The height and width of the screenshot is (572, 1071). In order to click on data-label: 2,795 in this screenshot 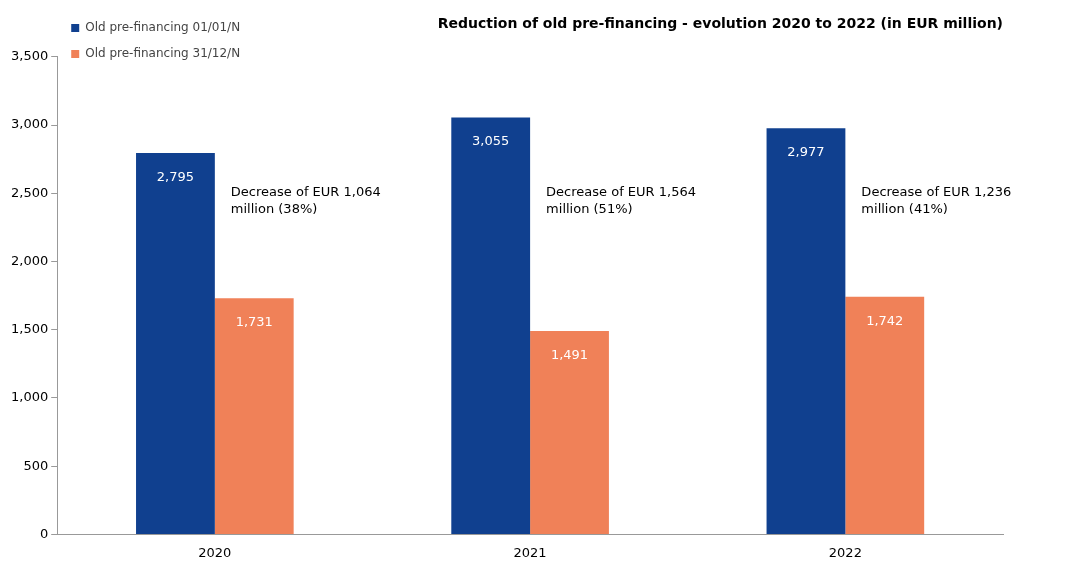, I will do `click(175, 176)`.